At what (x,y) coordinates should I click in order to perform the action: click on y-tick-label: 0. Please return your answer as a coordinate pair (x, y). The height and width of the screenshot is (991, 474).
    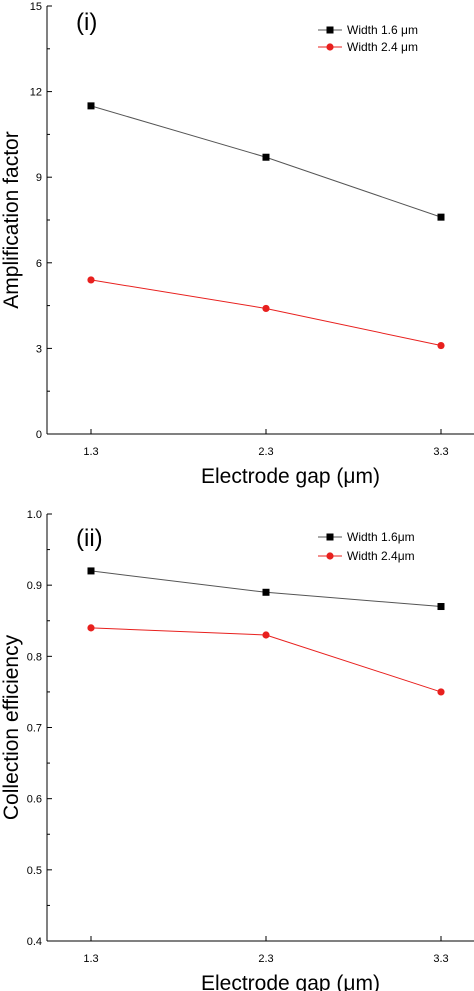
    Looking at the image, I should click on (39, 435).